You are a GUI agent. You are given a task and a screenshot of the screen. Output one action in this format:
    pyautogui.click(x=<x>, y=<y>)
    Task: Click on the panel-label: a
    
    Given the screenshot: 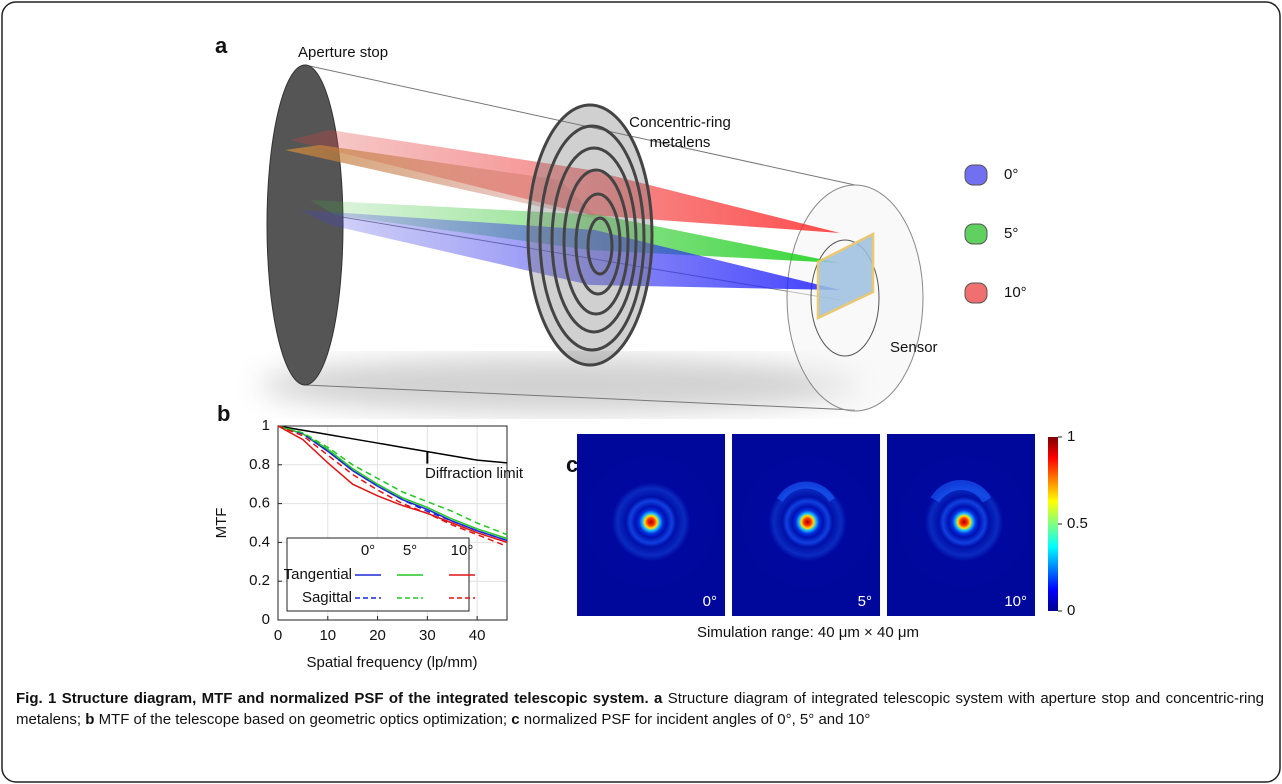 What is the action you would take?
    pyautogui.click(x=221, y=45)
    